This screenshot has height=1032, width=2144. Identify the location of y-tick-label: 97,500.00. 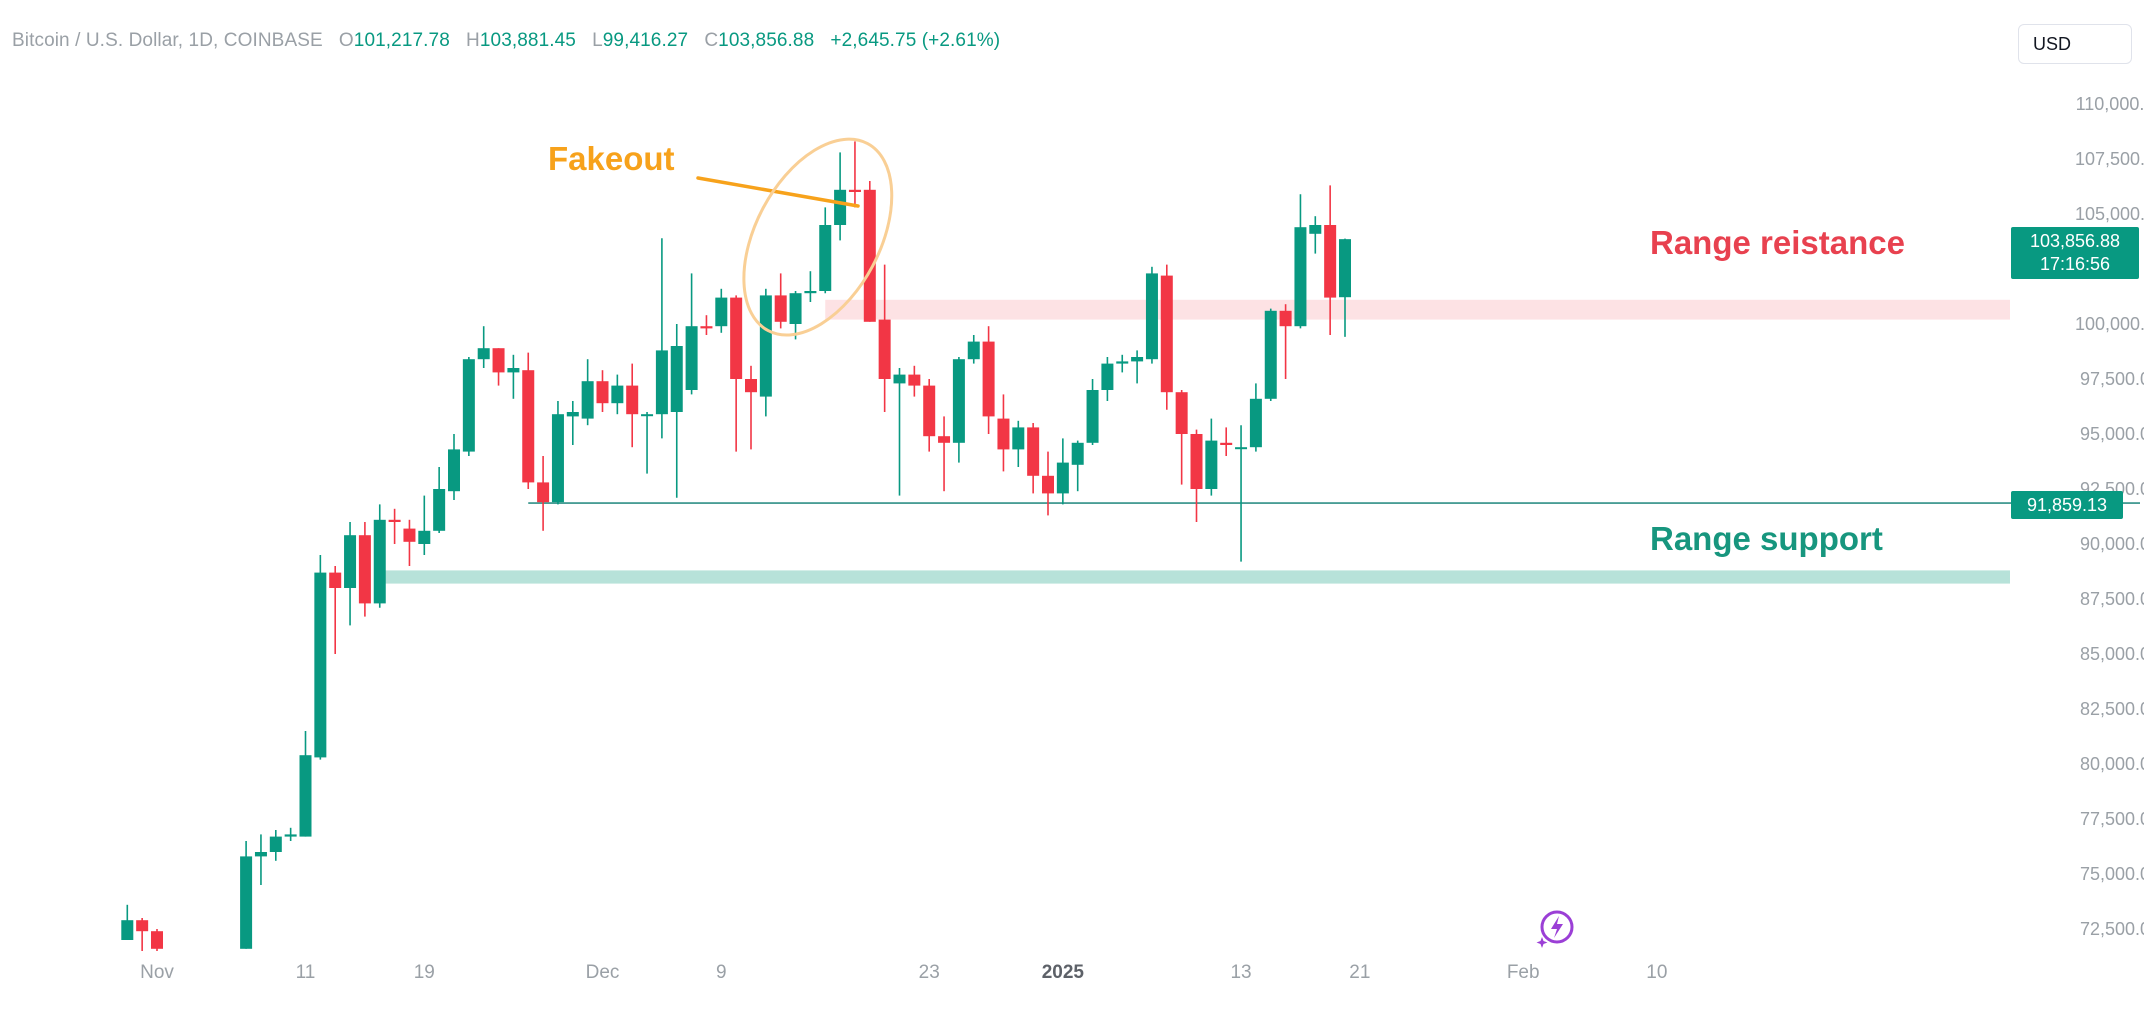
(2112, 379).